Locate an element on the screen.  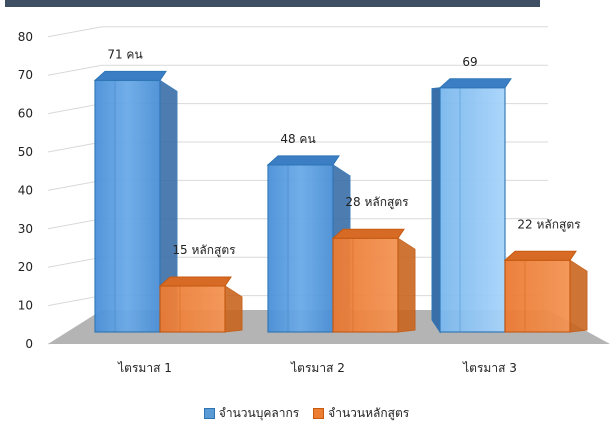
legend-label-courses: จำนวนหลักสูตร is located at coordinates (369, 413).